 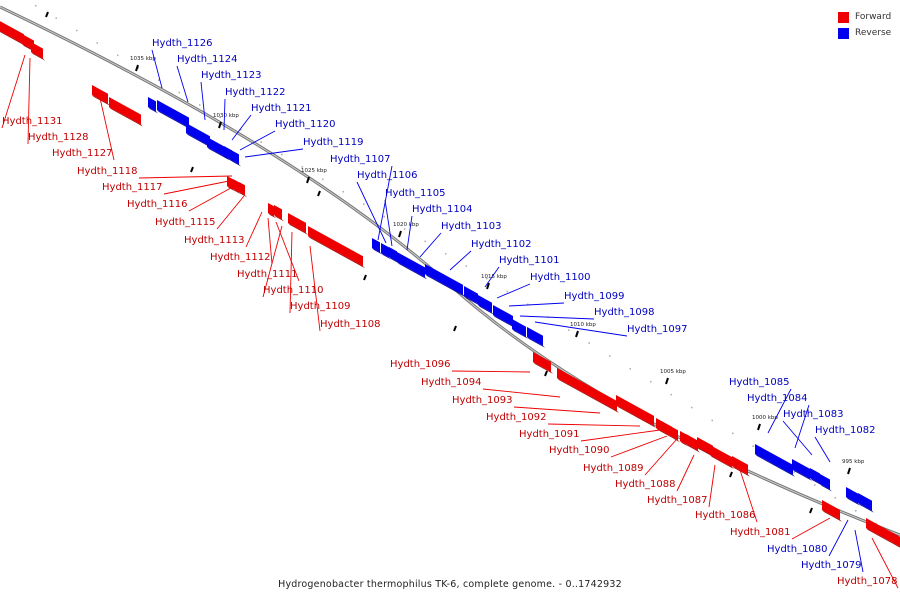 What do you see at coordinates (415, 193) in the screenshot?
I see `gene-label: Hydth_1105` at bounding box center [415, 193].